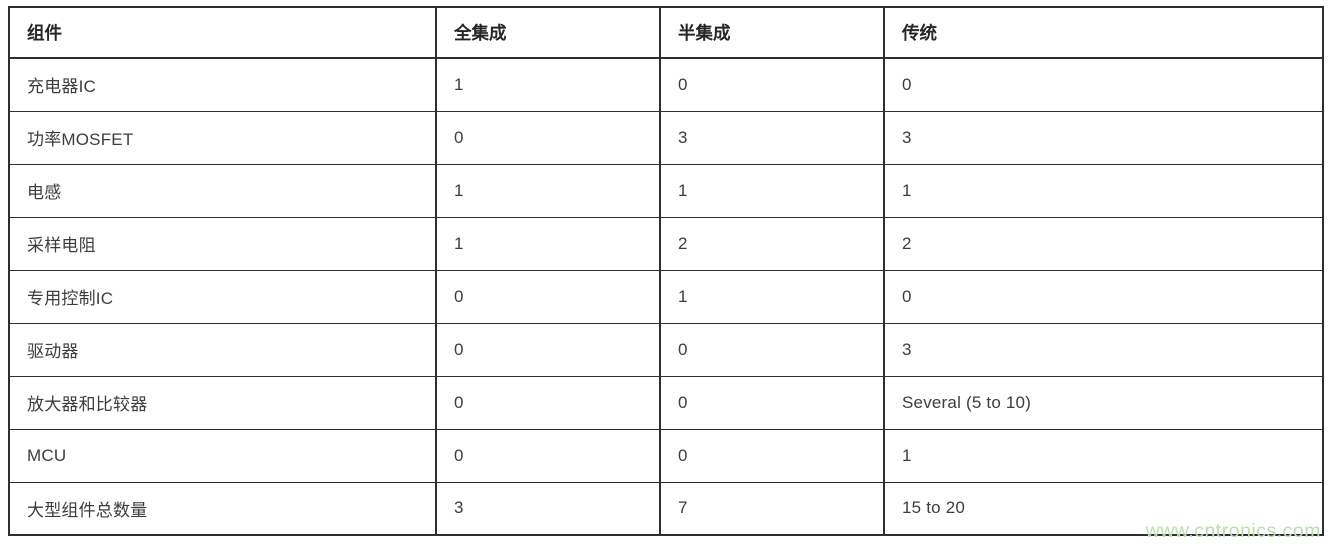 The image size is (1330, 550). I want to click on cell-value: 15 to 20, so click(1103, 508).